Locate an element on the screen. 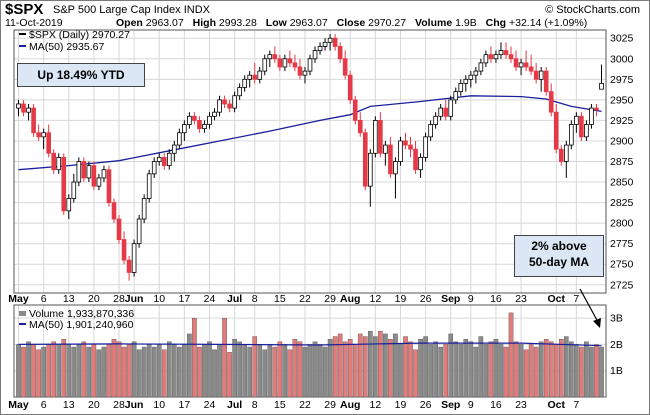  date-tick-label: 22 is located at coordinates (305, 299).